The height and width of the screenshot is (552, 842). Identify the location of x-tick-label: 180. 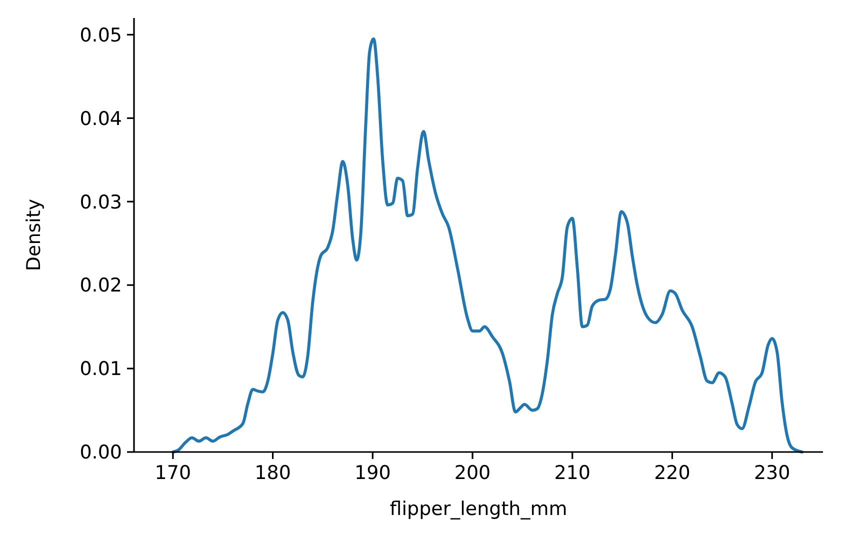
(272, 473).